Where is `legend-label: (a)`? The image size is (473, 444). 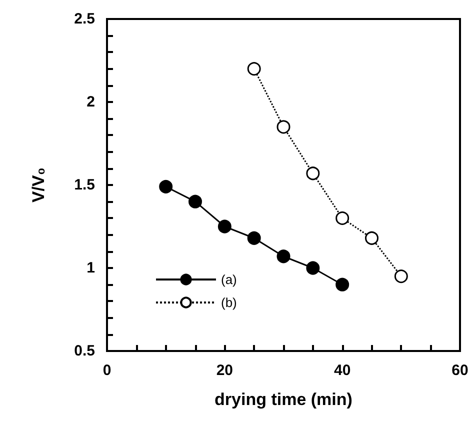
legend-label: (a) is located at coordinates (229, 279).